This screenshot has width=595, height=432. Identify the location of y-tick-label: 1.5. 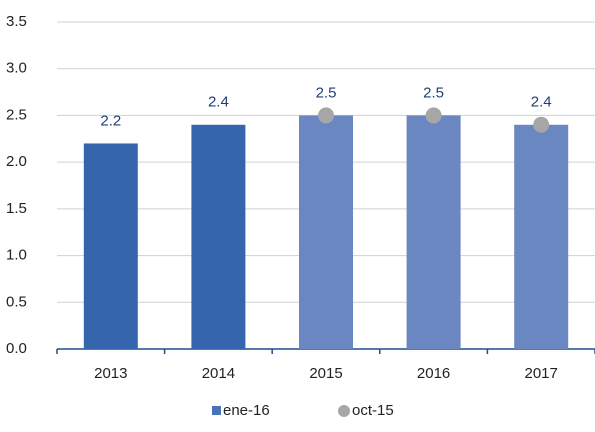
(16, 208).